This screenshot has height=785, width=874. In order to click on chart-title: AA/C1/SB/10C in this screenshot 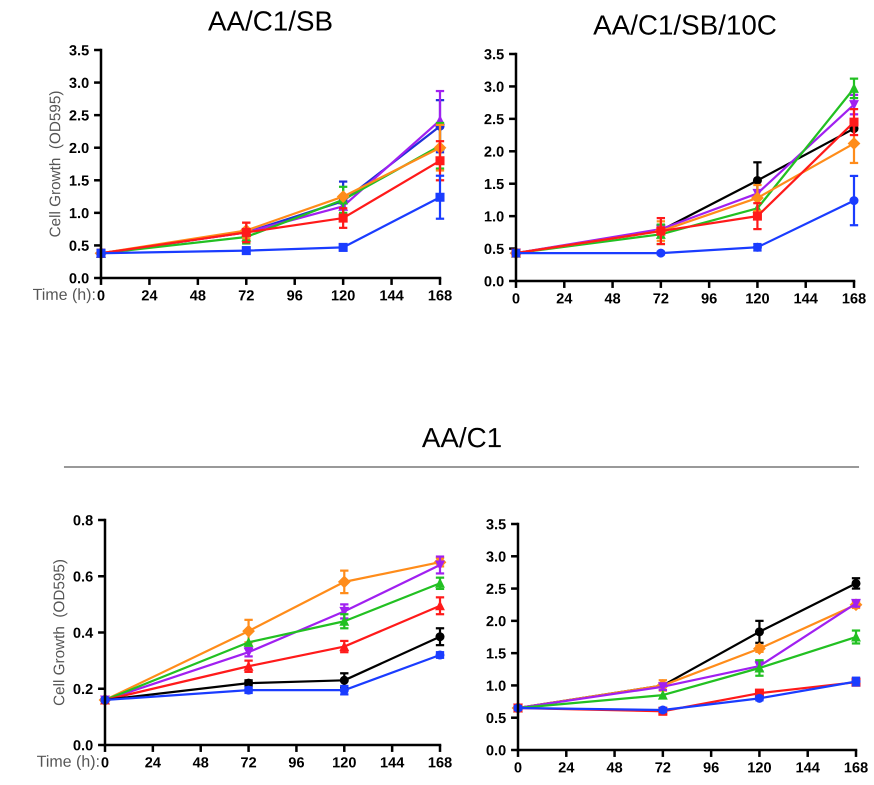, I will do `click(684, 24)`.